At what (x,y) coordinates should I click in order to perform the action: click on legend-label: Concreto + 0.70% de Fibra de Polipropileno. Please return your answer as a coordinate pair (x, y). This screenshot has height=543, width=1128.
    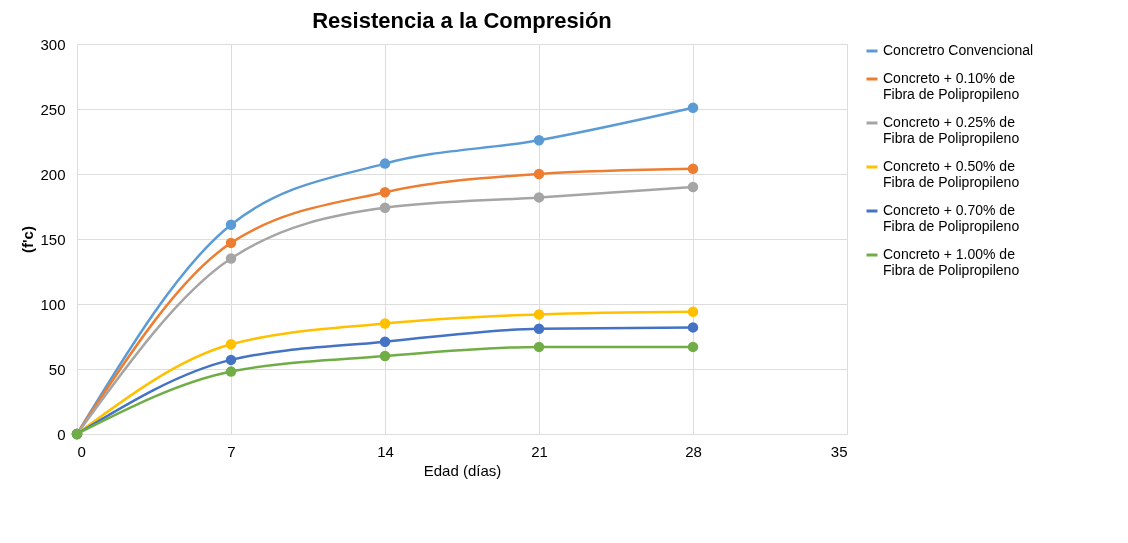
    Looking at the image, I should click on (951, 218).